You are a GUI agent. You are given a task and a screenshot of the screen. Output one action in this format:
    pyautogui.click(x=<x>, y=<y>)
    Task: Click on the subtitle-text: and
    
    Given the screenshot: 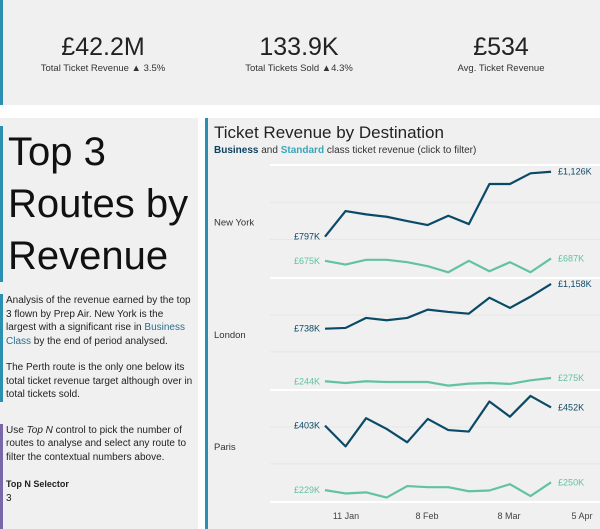 What is the action you would take?
    pyautogui.click(x=269, y=150)
    